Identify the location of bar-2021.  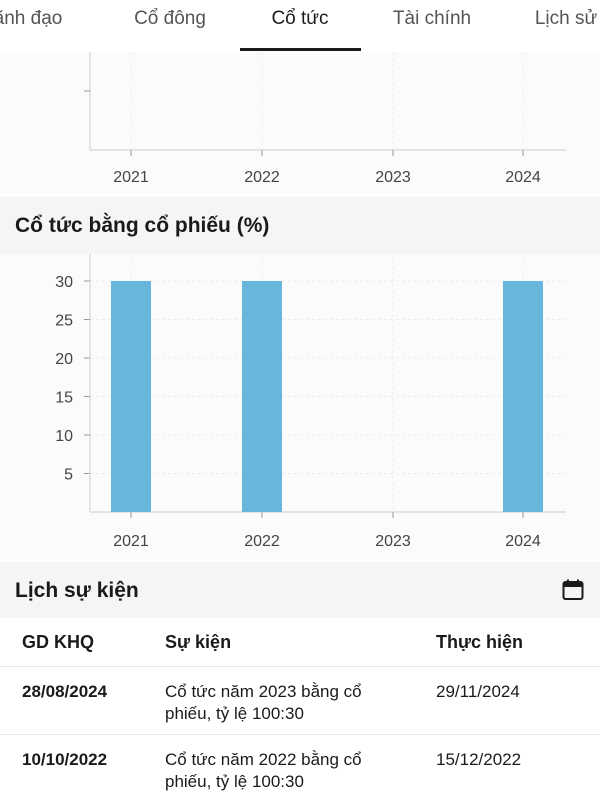
(131, 396).